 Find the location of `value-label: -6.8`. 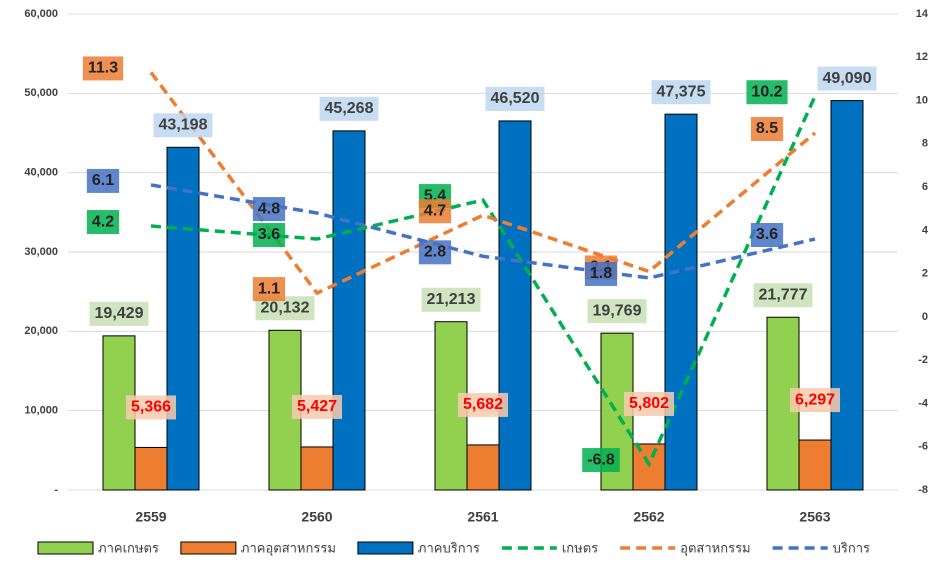

value-label: -6.8 is located at coordinates (601, 459).